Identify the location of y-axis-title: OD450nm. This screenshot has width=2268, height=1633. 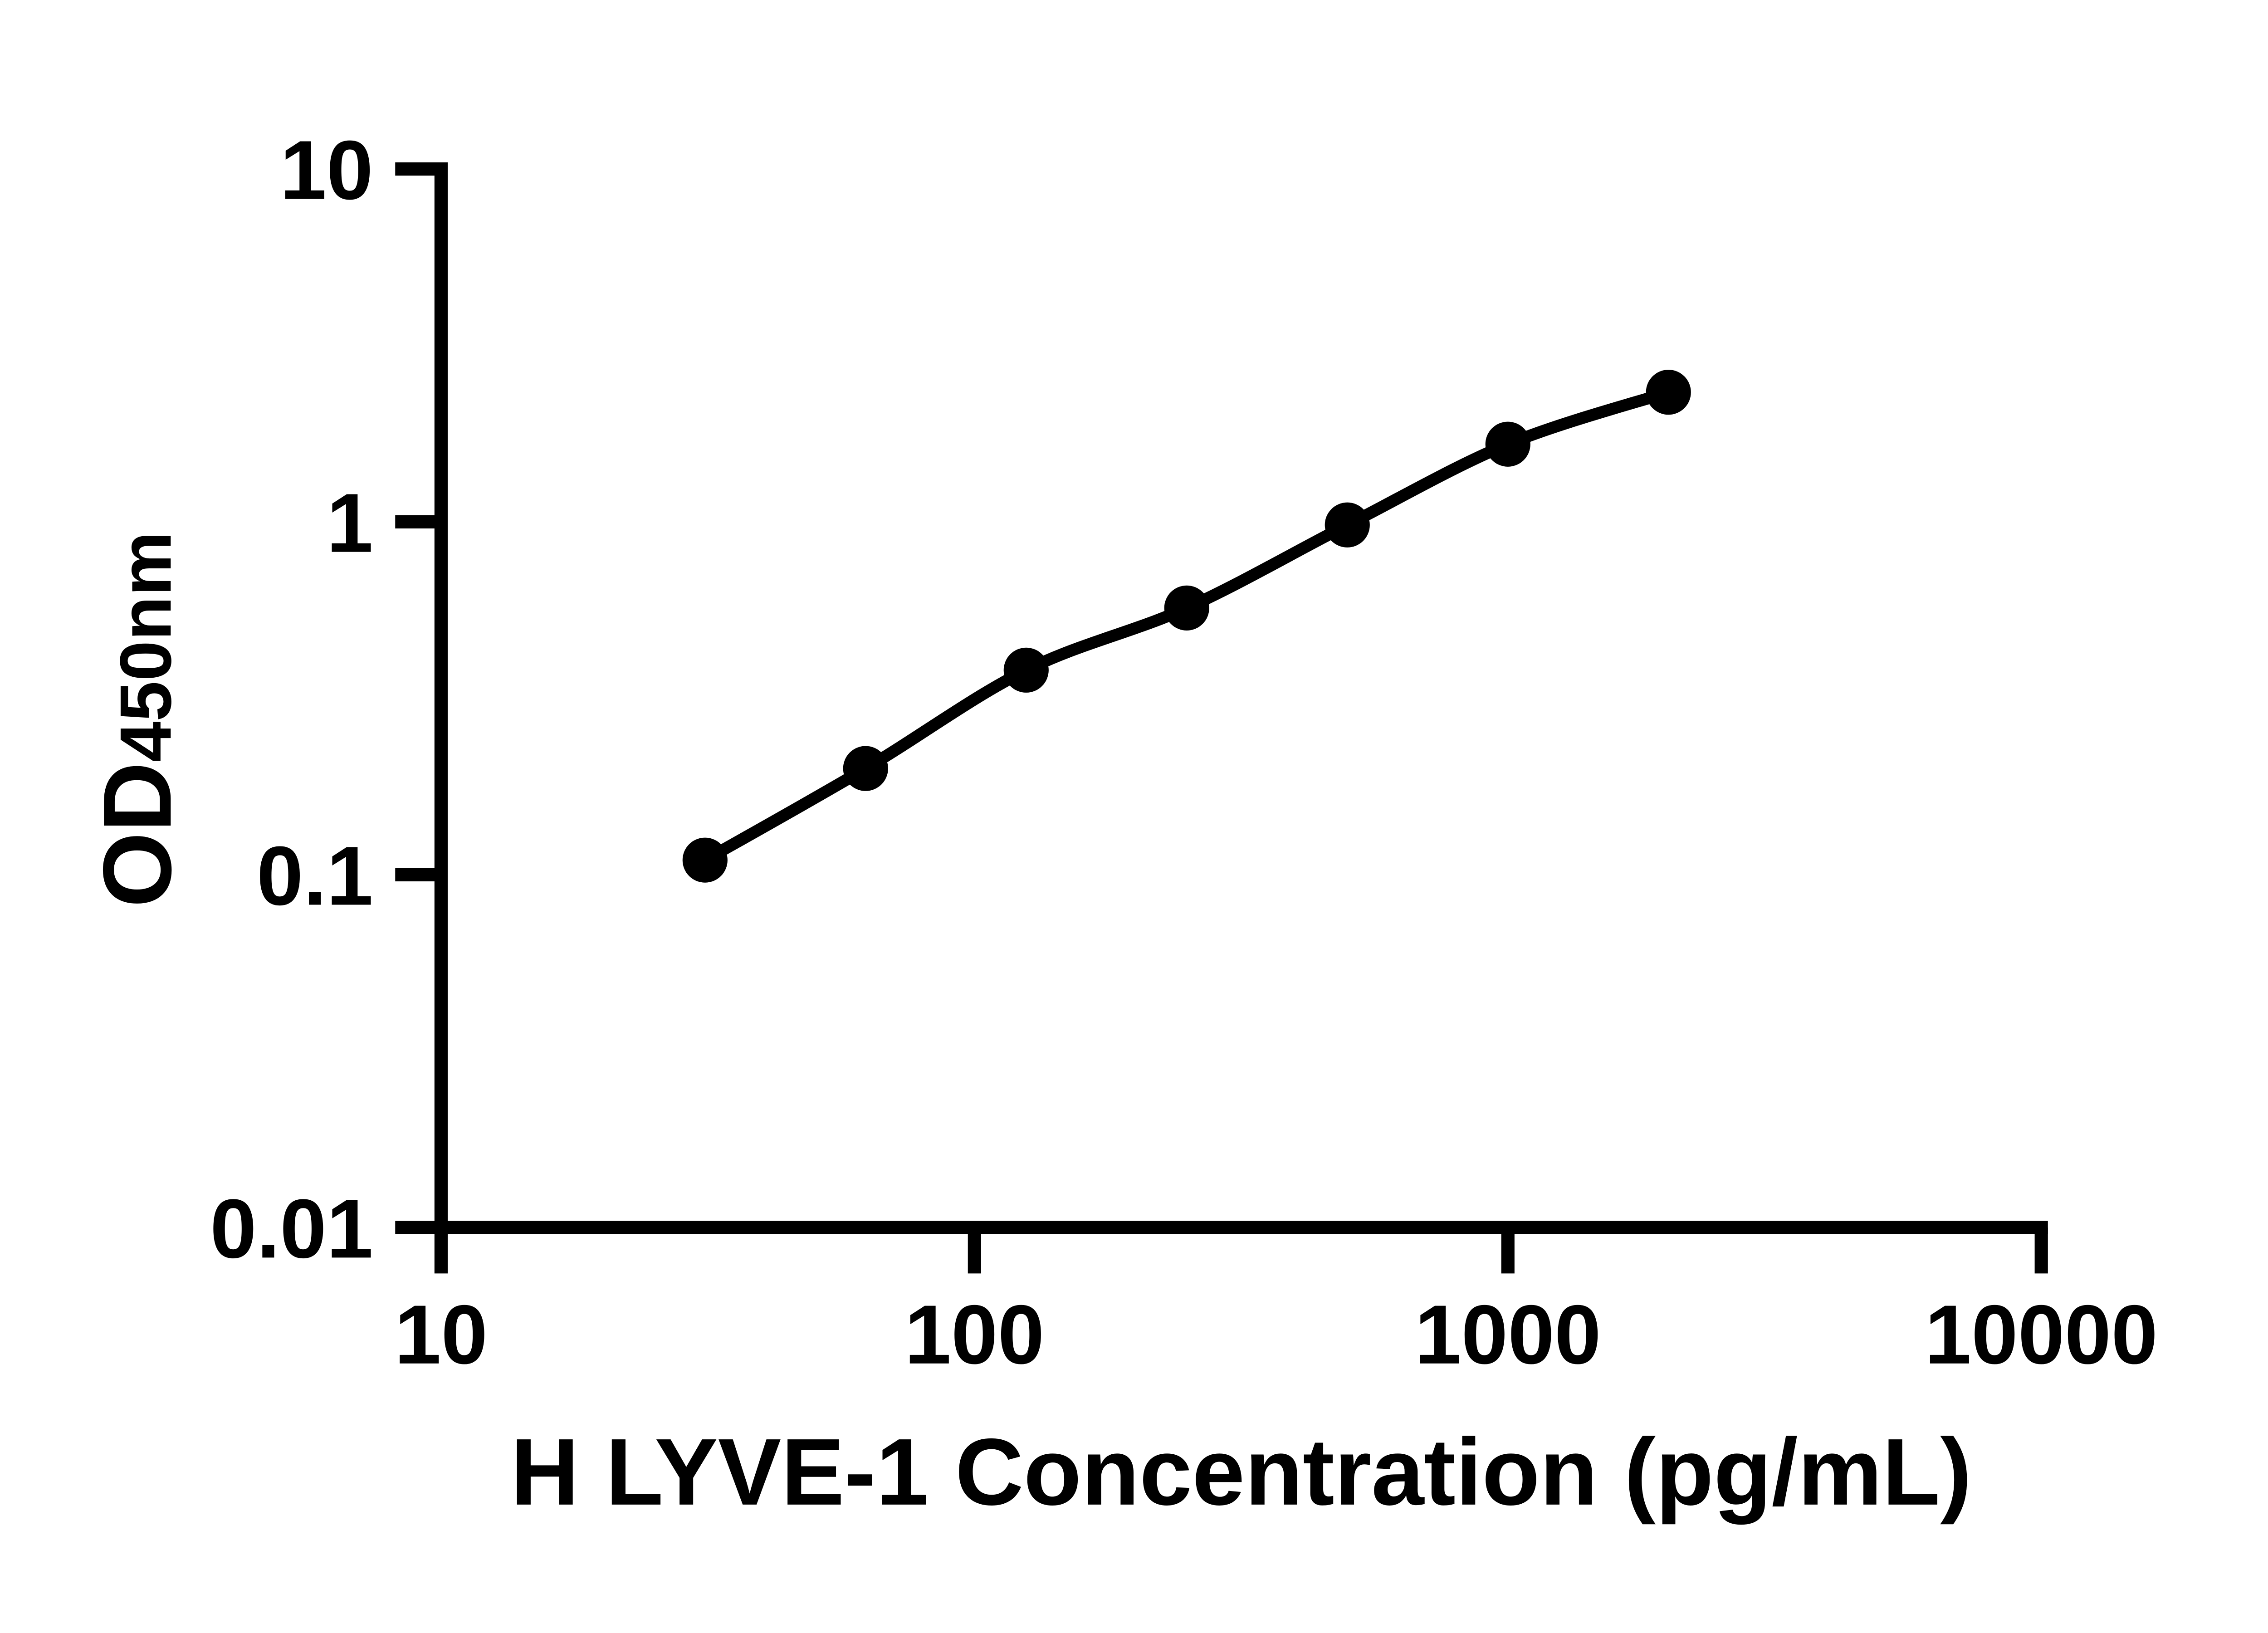
(137, 719).